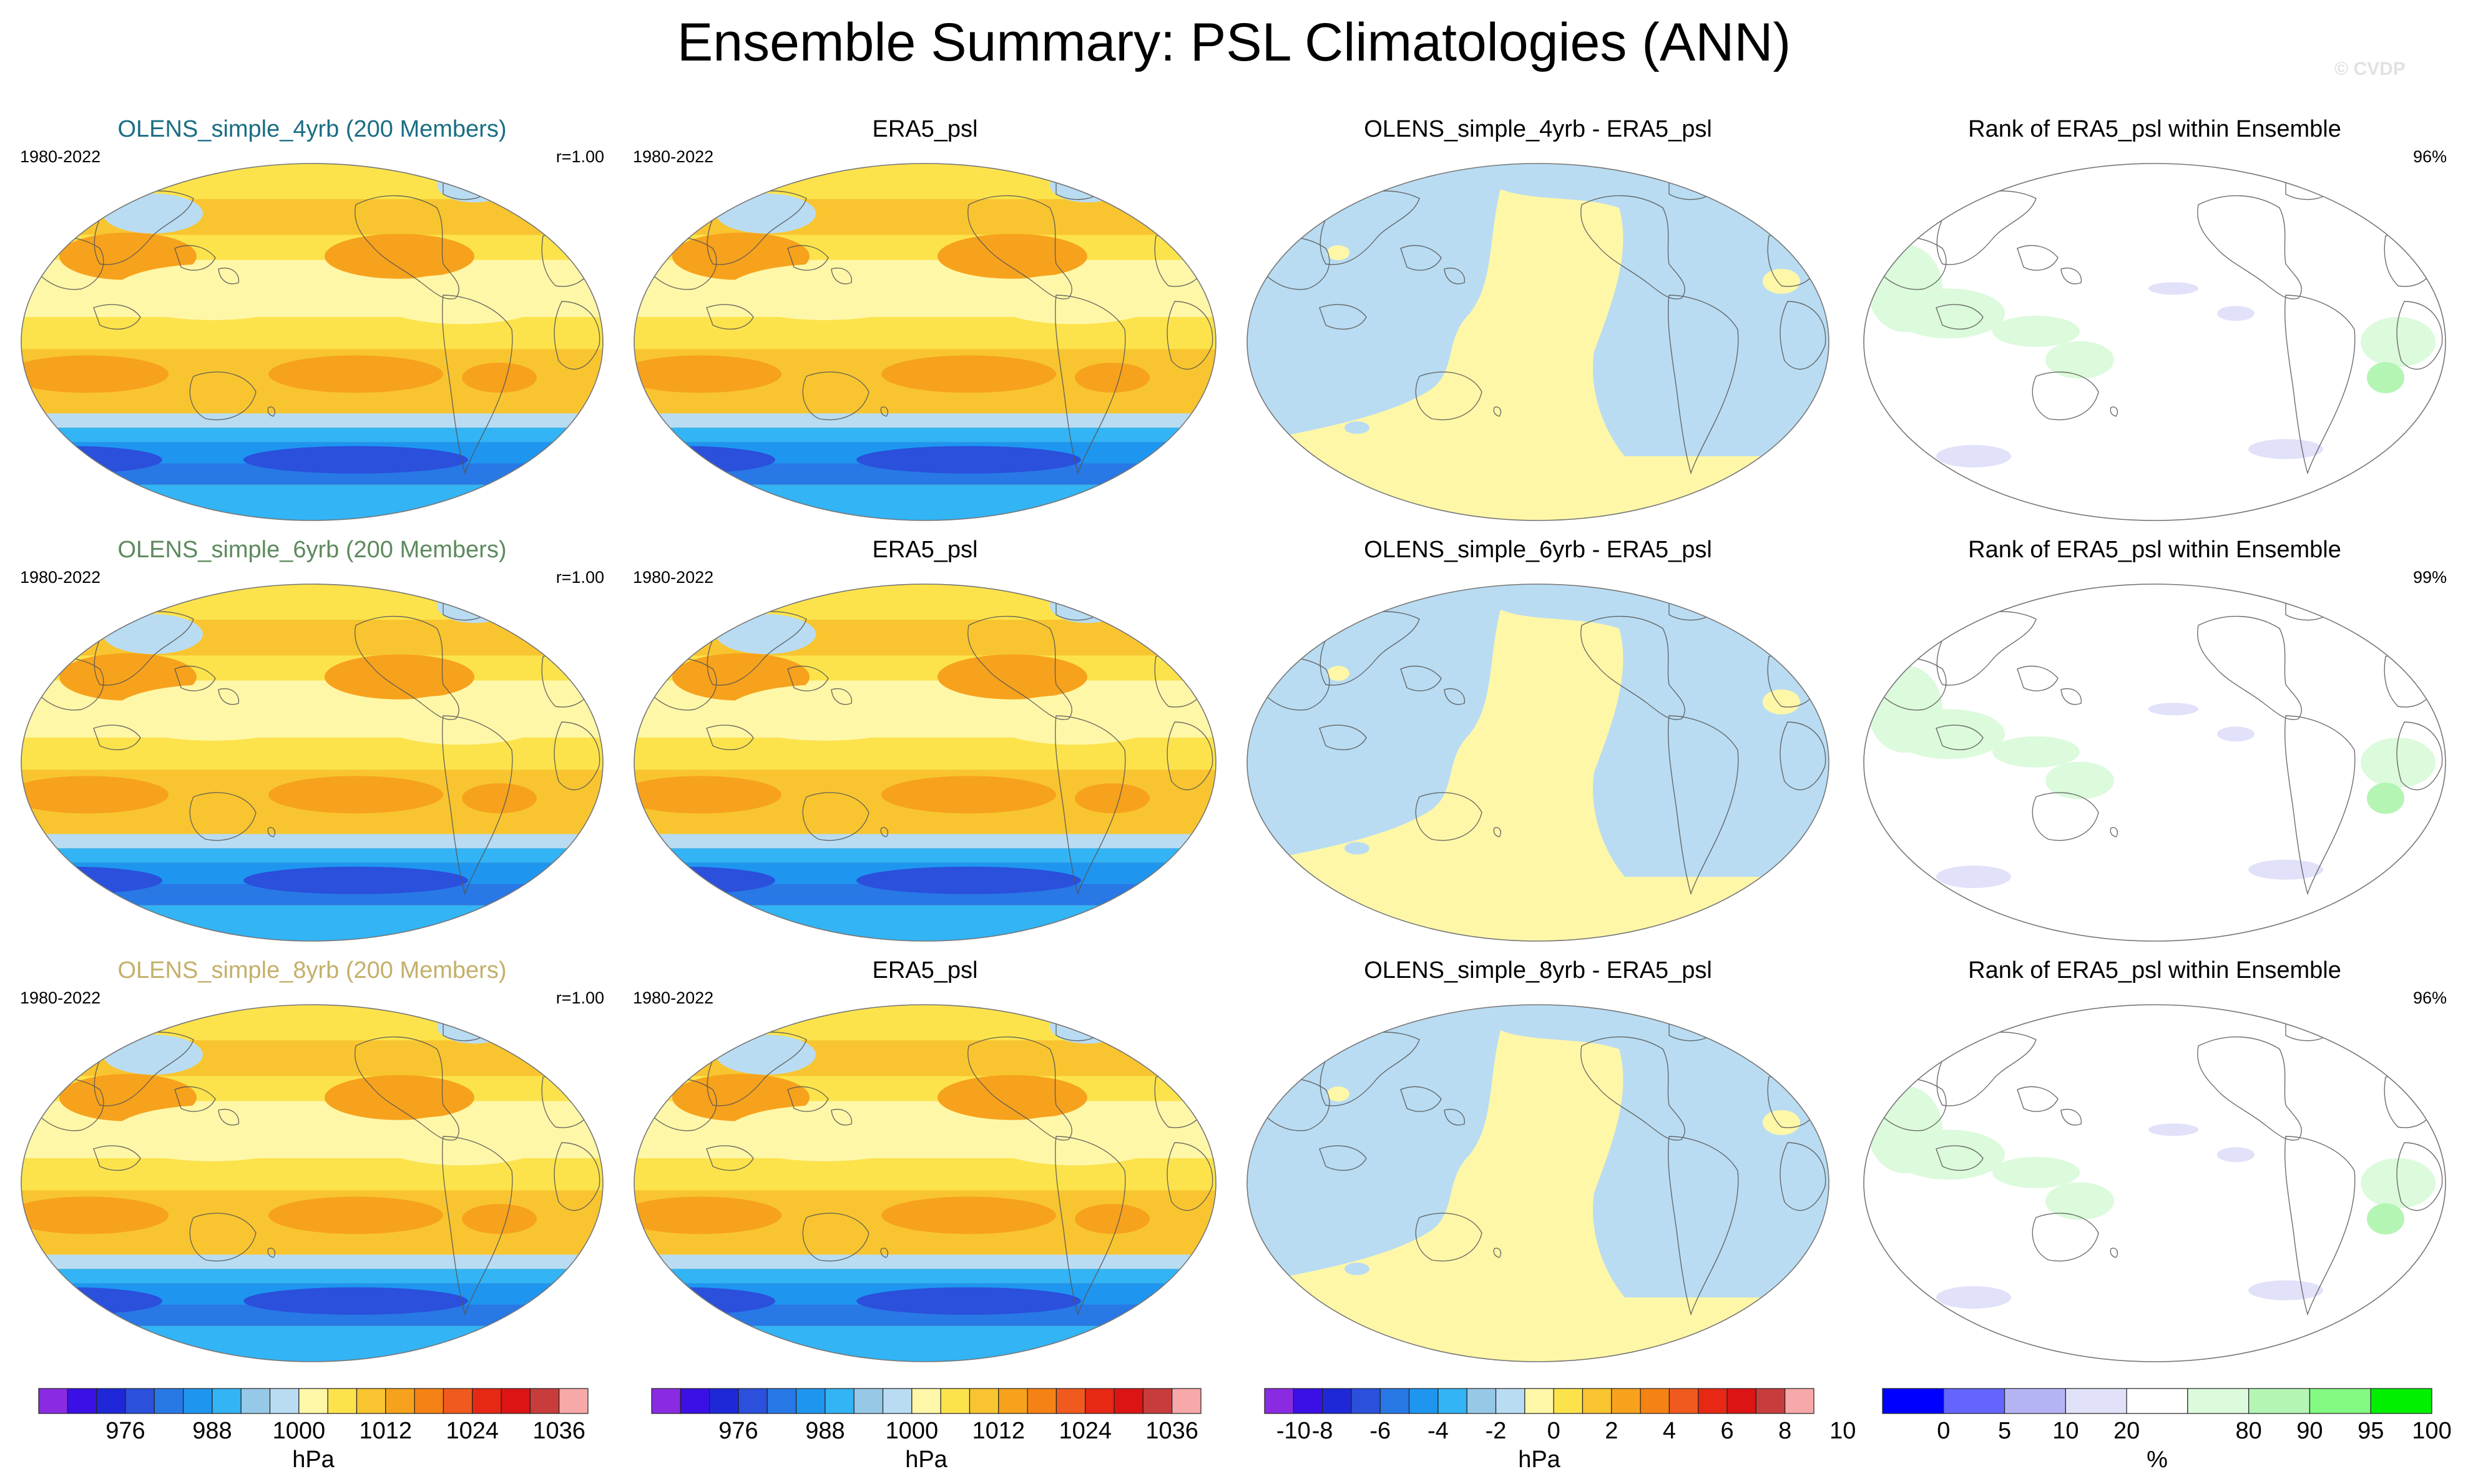 The width and height of the screenshot is (2468, 1484). I want to click on panel-title: OLENS_simple_6yrb (200 Members), so click(312, 550).